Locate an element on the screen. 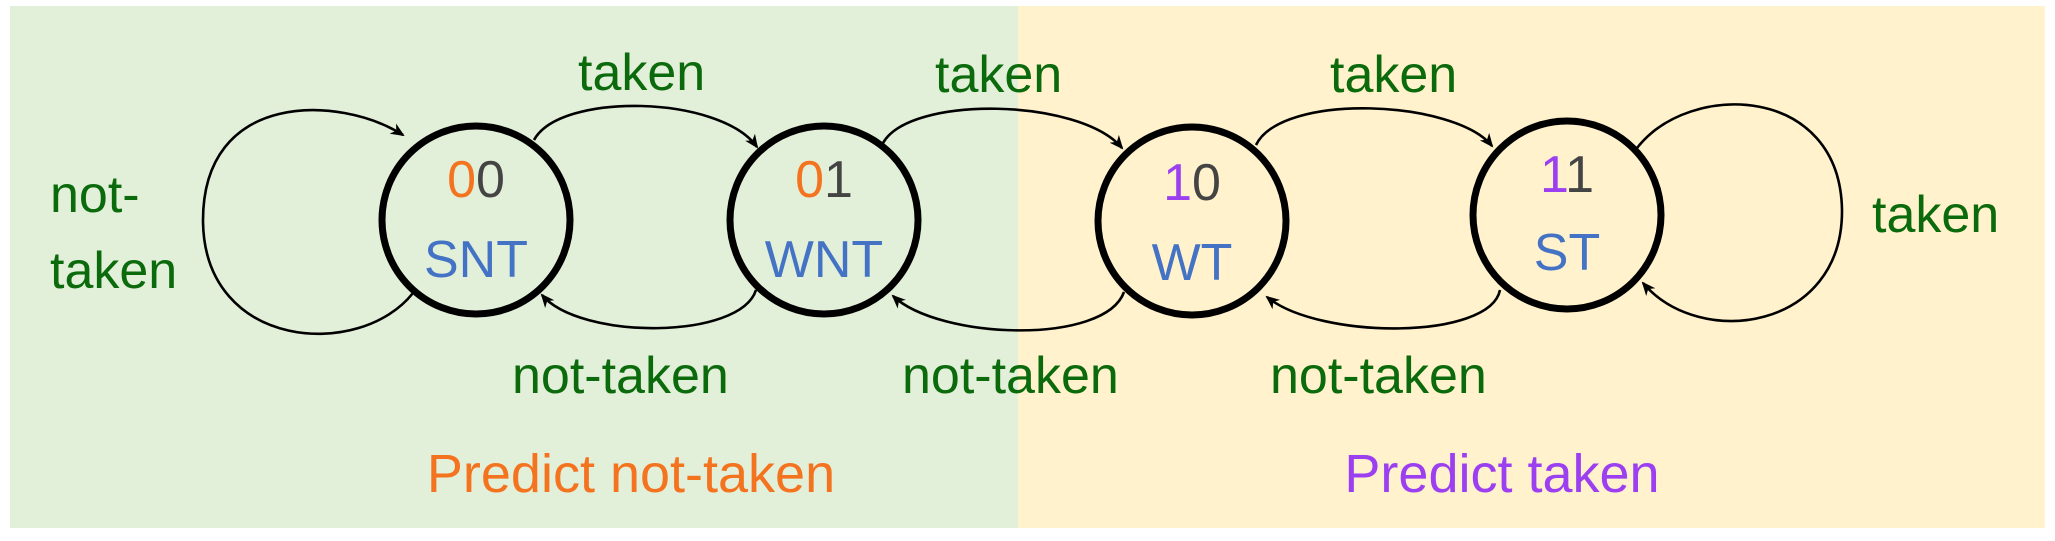  wnt-to-snt-arrow is located at coordinates (649, 309).